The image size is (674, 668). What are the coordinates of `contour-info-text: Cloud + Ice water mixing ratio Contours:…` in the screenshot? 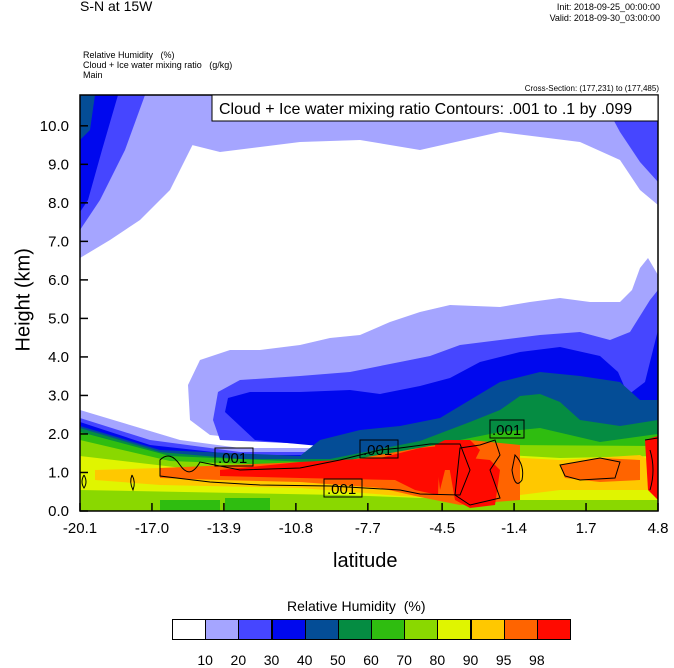 It's located at (425, 109).